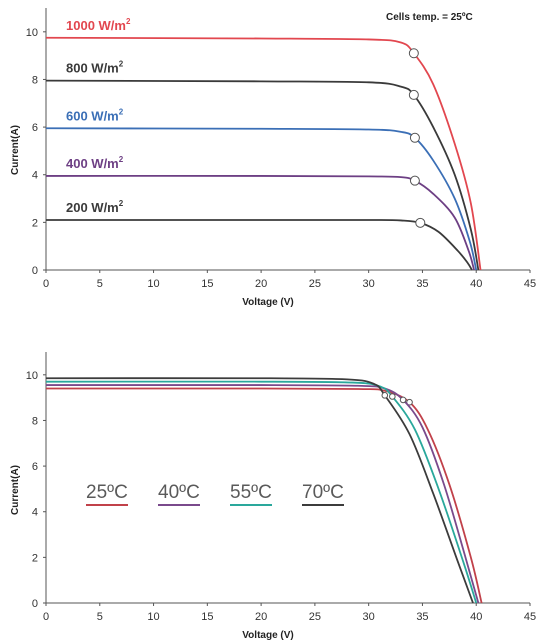 This screenshot has height=644, width=543. What do you see at coordinates (95, 163) in the screenshot?
I see `series-label: 400 W/m2` at bounding box center [95, 163].